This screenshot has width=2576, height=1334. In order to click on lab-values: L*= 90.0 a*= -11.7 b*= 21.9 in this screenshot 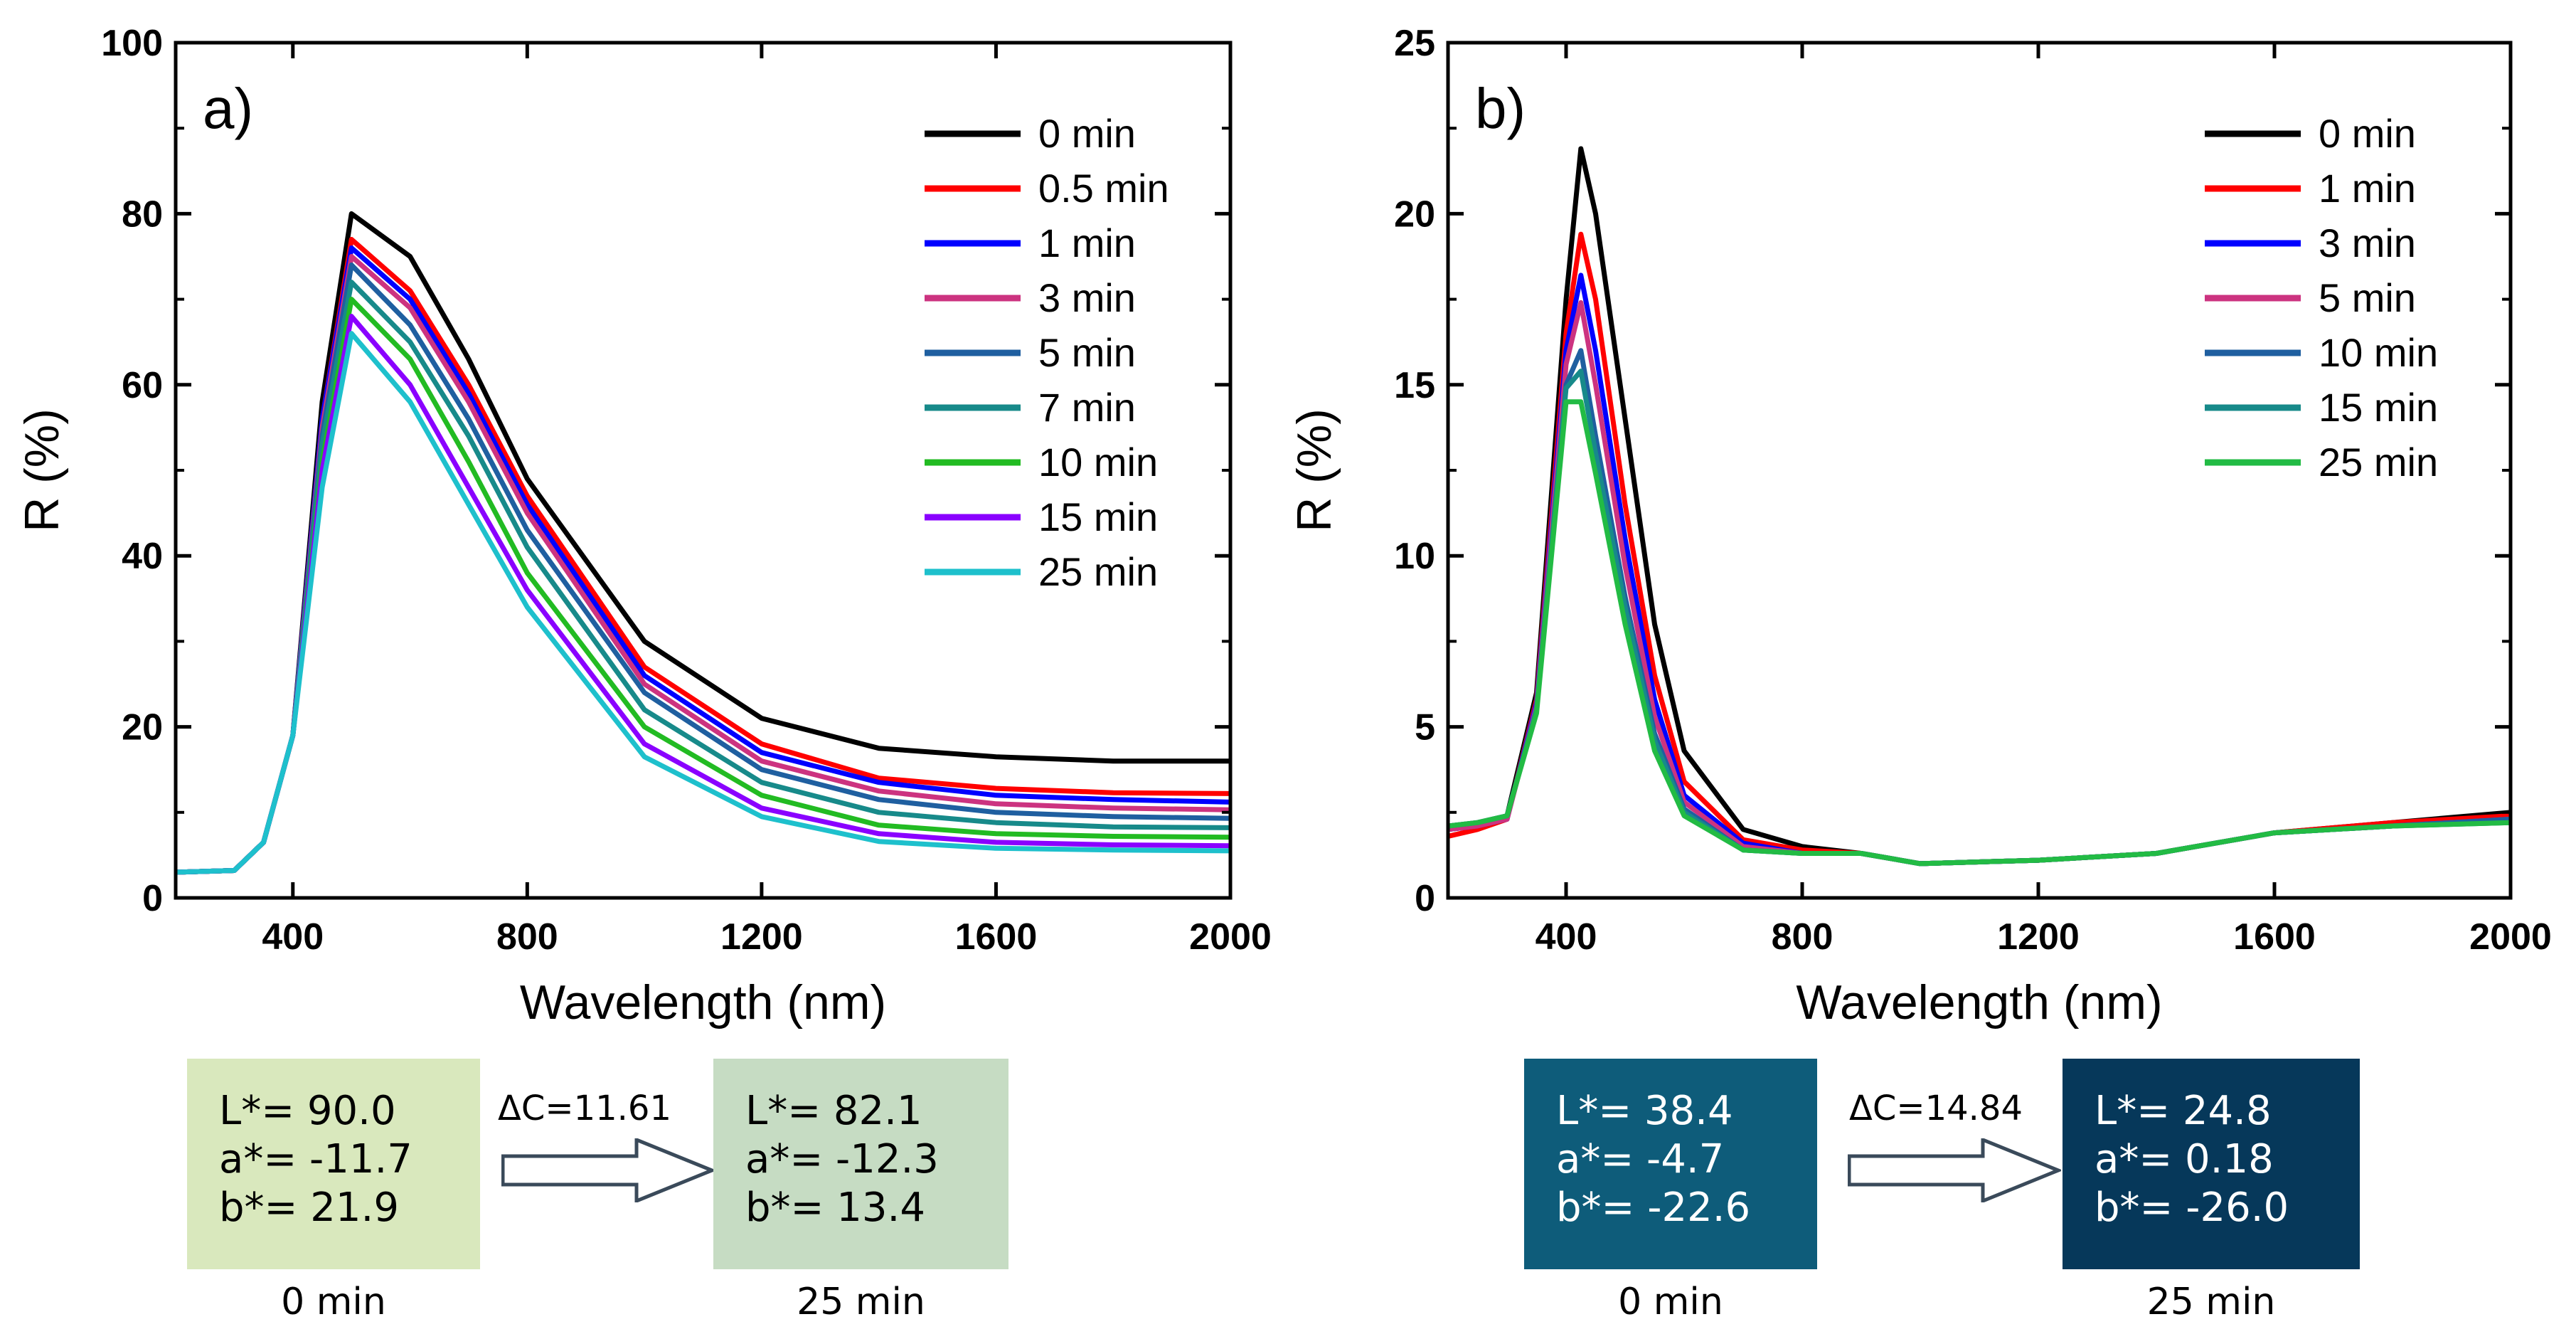, I will do `click(316, 1159)`.